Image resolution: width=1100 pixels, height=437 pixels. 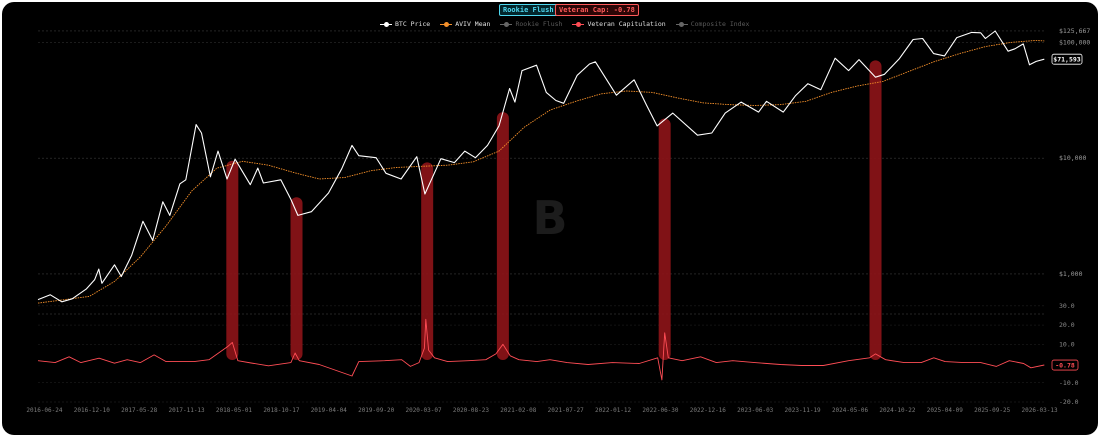 I want to click on oscillator-tick-label: -20.0, so click(x=1069, y=402).